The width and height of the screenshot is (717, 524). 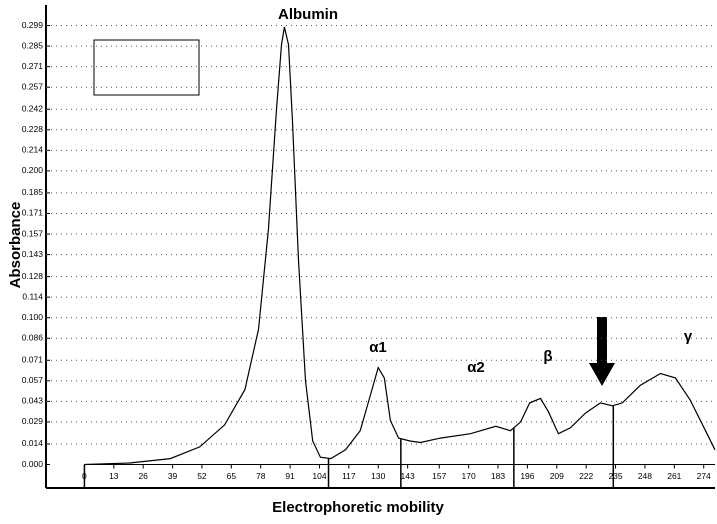 I want to click on y-tick-label: 0.014, so click(x=33, y=443).